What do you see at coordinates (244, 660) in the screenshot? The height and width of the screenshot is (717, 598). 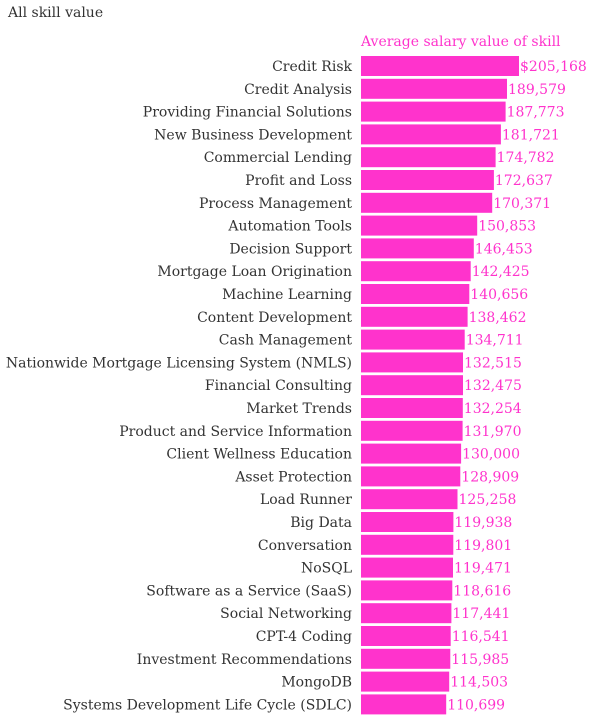 I see `category-label: Investment Recommendations` at bounding box center [244, 660].